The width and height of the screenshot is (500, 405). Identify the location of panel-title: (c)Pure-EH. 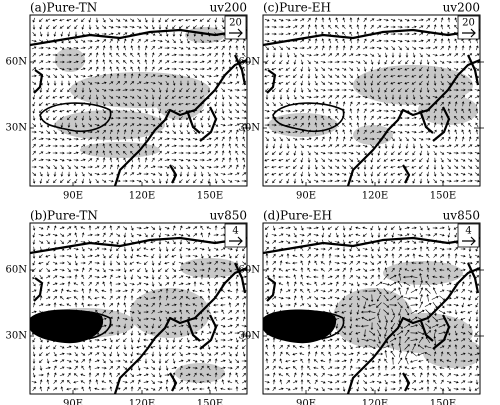
(297, 8).